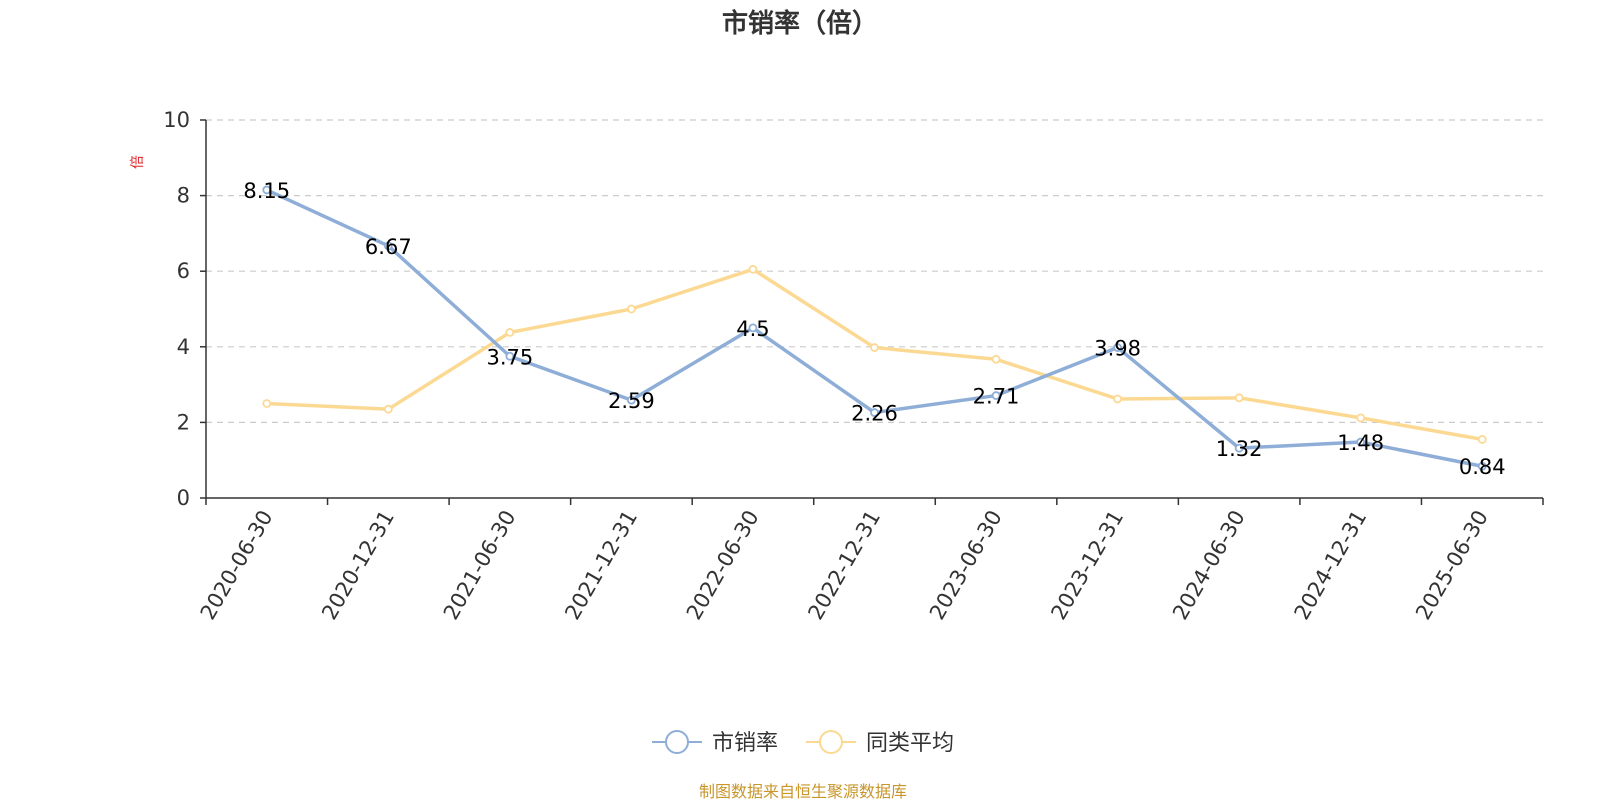 The height and width of the screenshot is (800, 1600). I want to click on data-label: 4.5, so click(752, 329).